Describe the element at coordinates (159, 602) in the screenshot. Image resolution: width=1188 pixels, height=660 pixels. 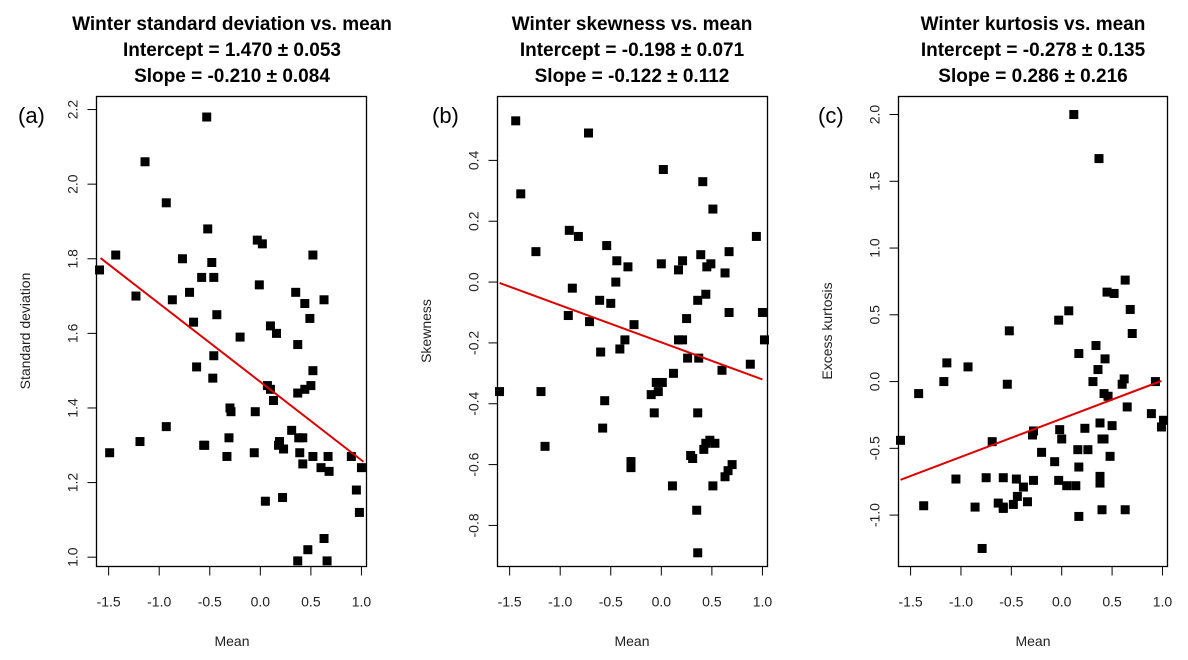
I see `panel-a-xtick-label: -1.0` at that location.